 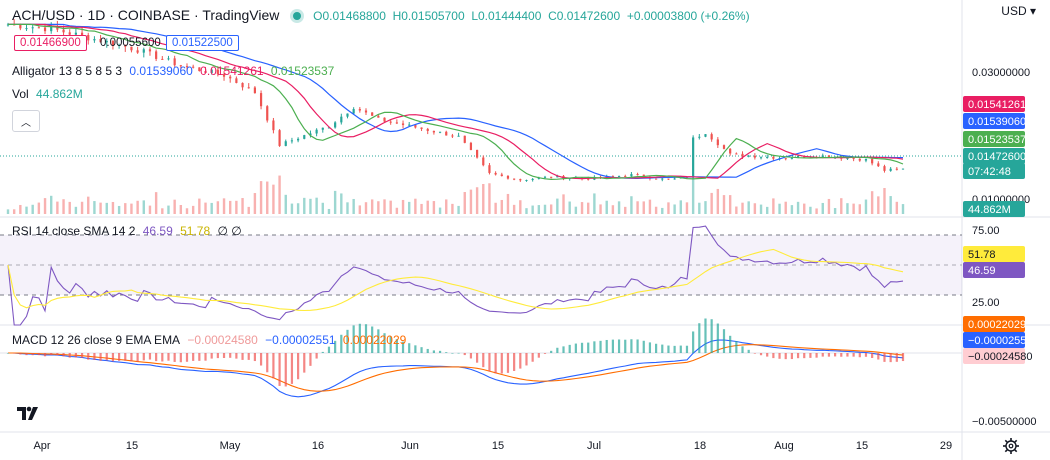 I want to click on tradingview-logo, so click(x=28, y=412).